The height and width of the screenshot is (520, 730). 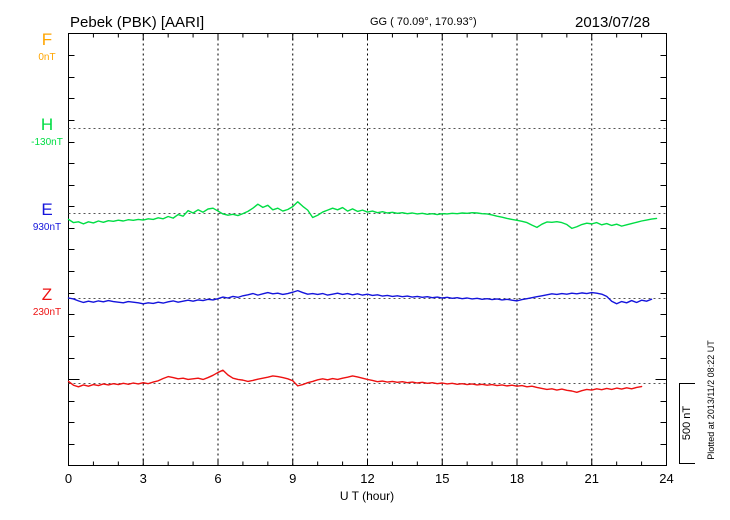 What do you see at coordinates (217, 478) in the screenshot?
I see `x-tick-label: 6` at bounding box center [217, 478].